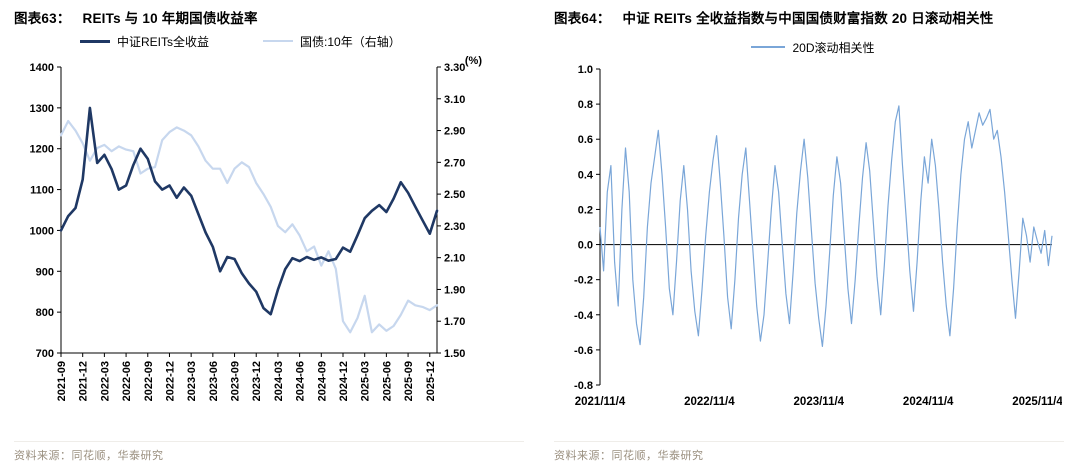 The height and width of the screenshot is (469, 1080). I want to click on svg-text: 2024-06, so click(301, 381).